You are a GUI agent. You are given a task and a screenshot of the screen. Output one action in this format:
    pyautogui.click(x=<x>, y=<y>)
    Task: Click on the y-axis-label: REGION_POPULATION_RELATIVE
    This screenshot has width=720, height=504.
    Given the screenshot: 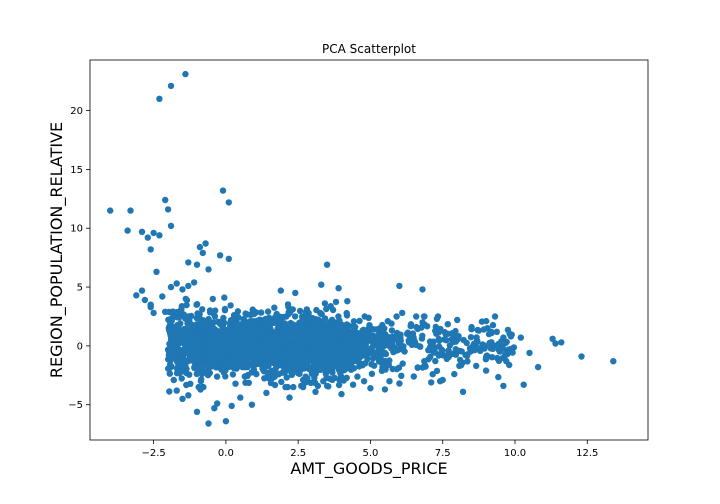 What is the action you would take?
    pyautogui.click(x=57, y=250)
    